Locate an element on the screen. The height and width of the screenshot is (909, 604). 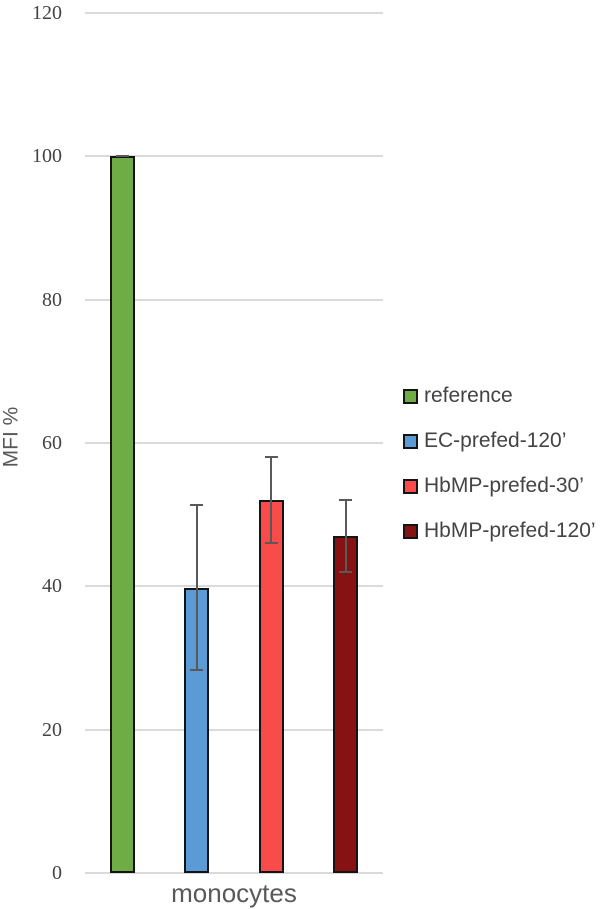
bar-hbmp-prefed-30- is located at coordinates (271, 686).